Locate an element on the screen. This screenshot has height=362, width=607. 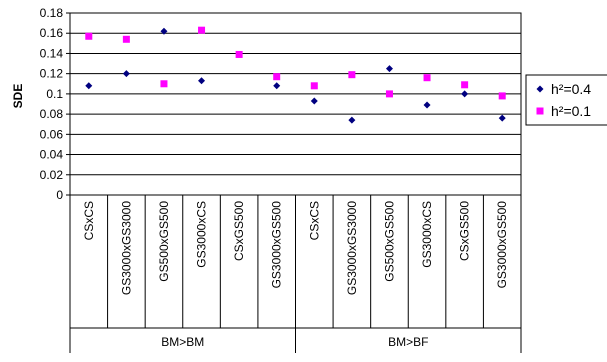
y-tick-label: 0.14 is located at coordinates (52, 53).